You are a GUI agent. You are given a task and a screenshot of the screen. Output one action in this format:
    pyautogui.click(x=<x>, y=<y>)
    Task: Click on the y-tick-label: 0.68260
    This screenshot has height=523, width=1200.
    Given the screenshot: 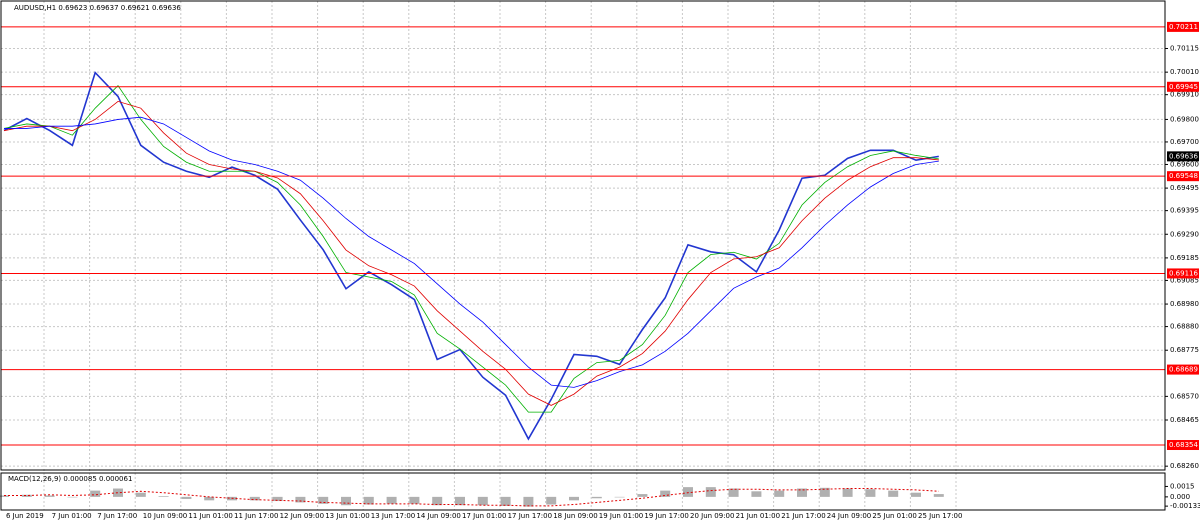 What is the action you would take?
    pyautogui.click(x=1184, y=466)
    